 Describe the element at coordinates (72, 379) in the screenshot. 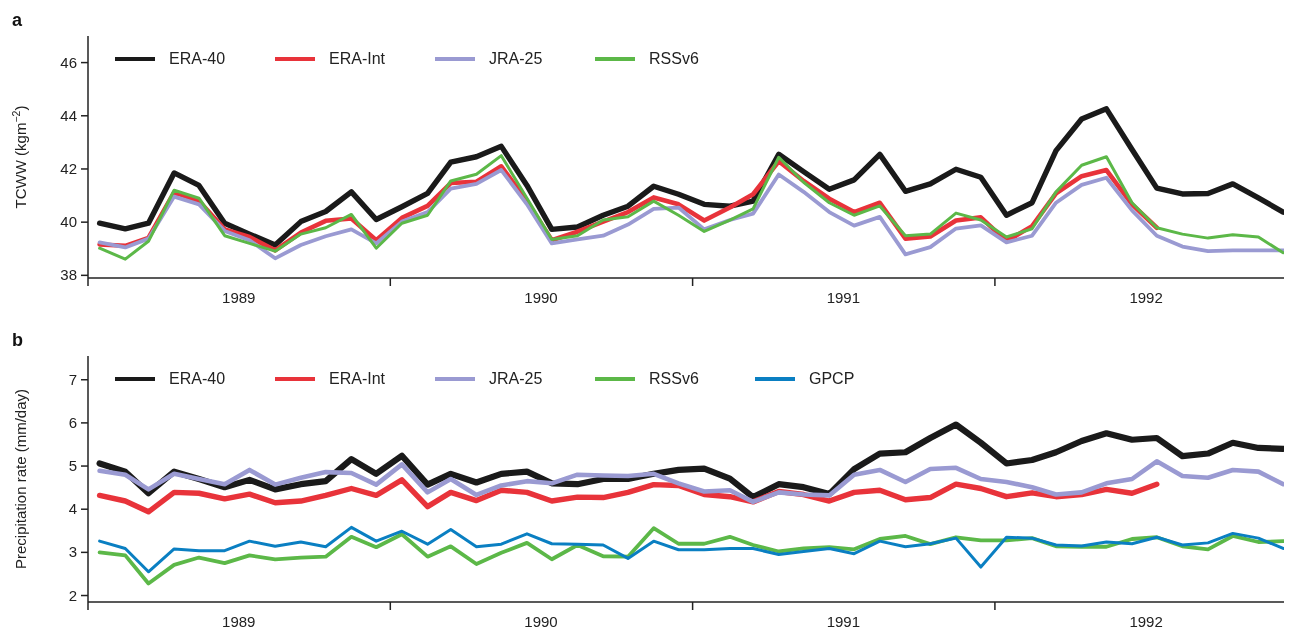

I see `y-tick-label: 7` at that location.